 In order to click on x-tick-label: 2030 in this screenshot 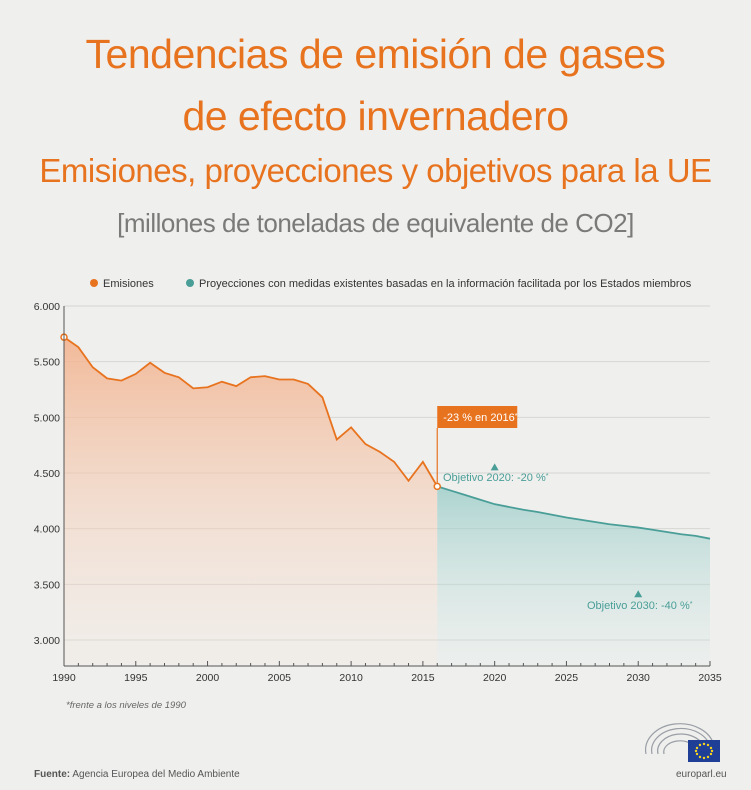, I will do `click(639, 678)`.